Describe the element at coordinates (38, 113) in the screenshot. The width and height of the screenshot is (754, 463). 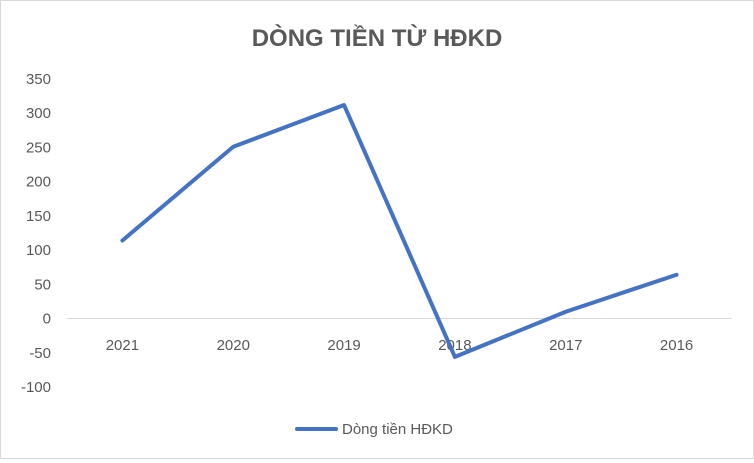
I see `y-tick-label: 300` at that location.